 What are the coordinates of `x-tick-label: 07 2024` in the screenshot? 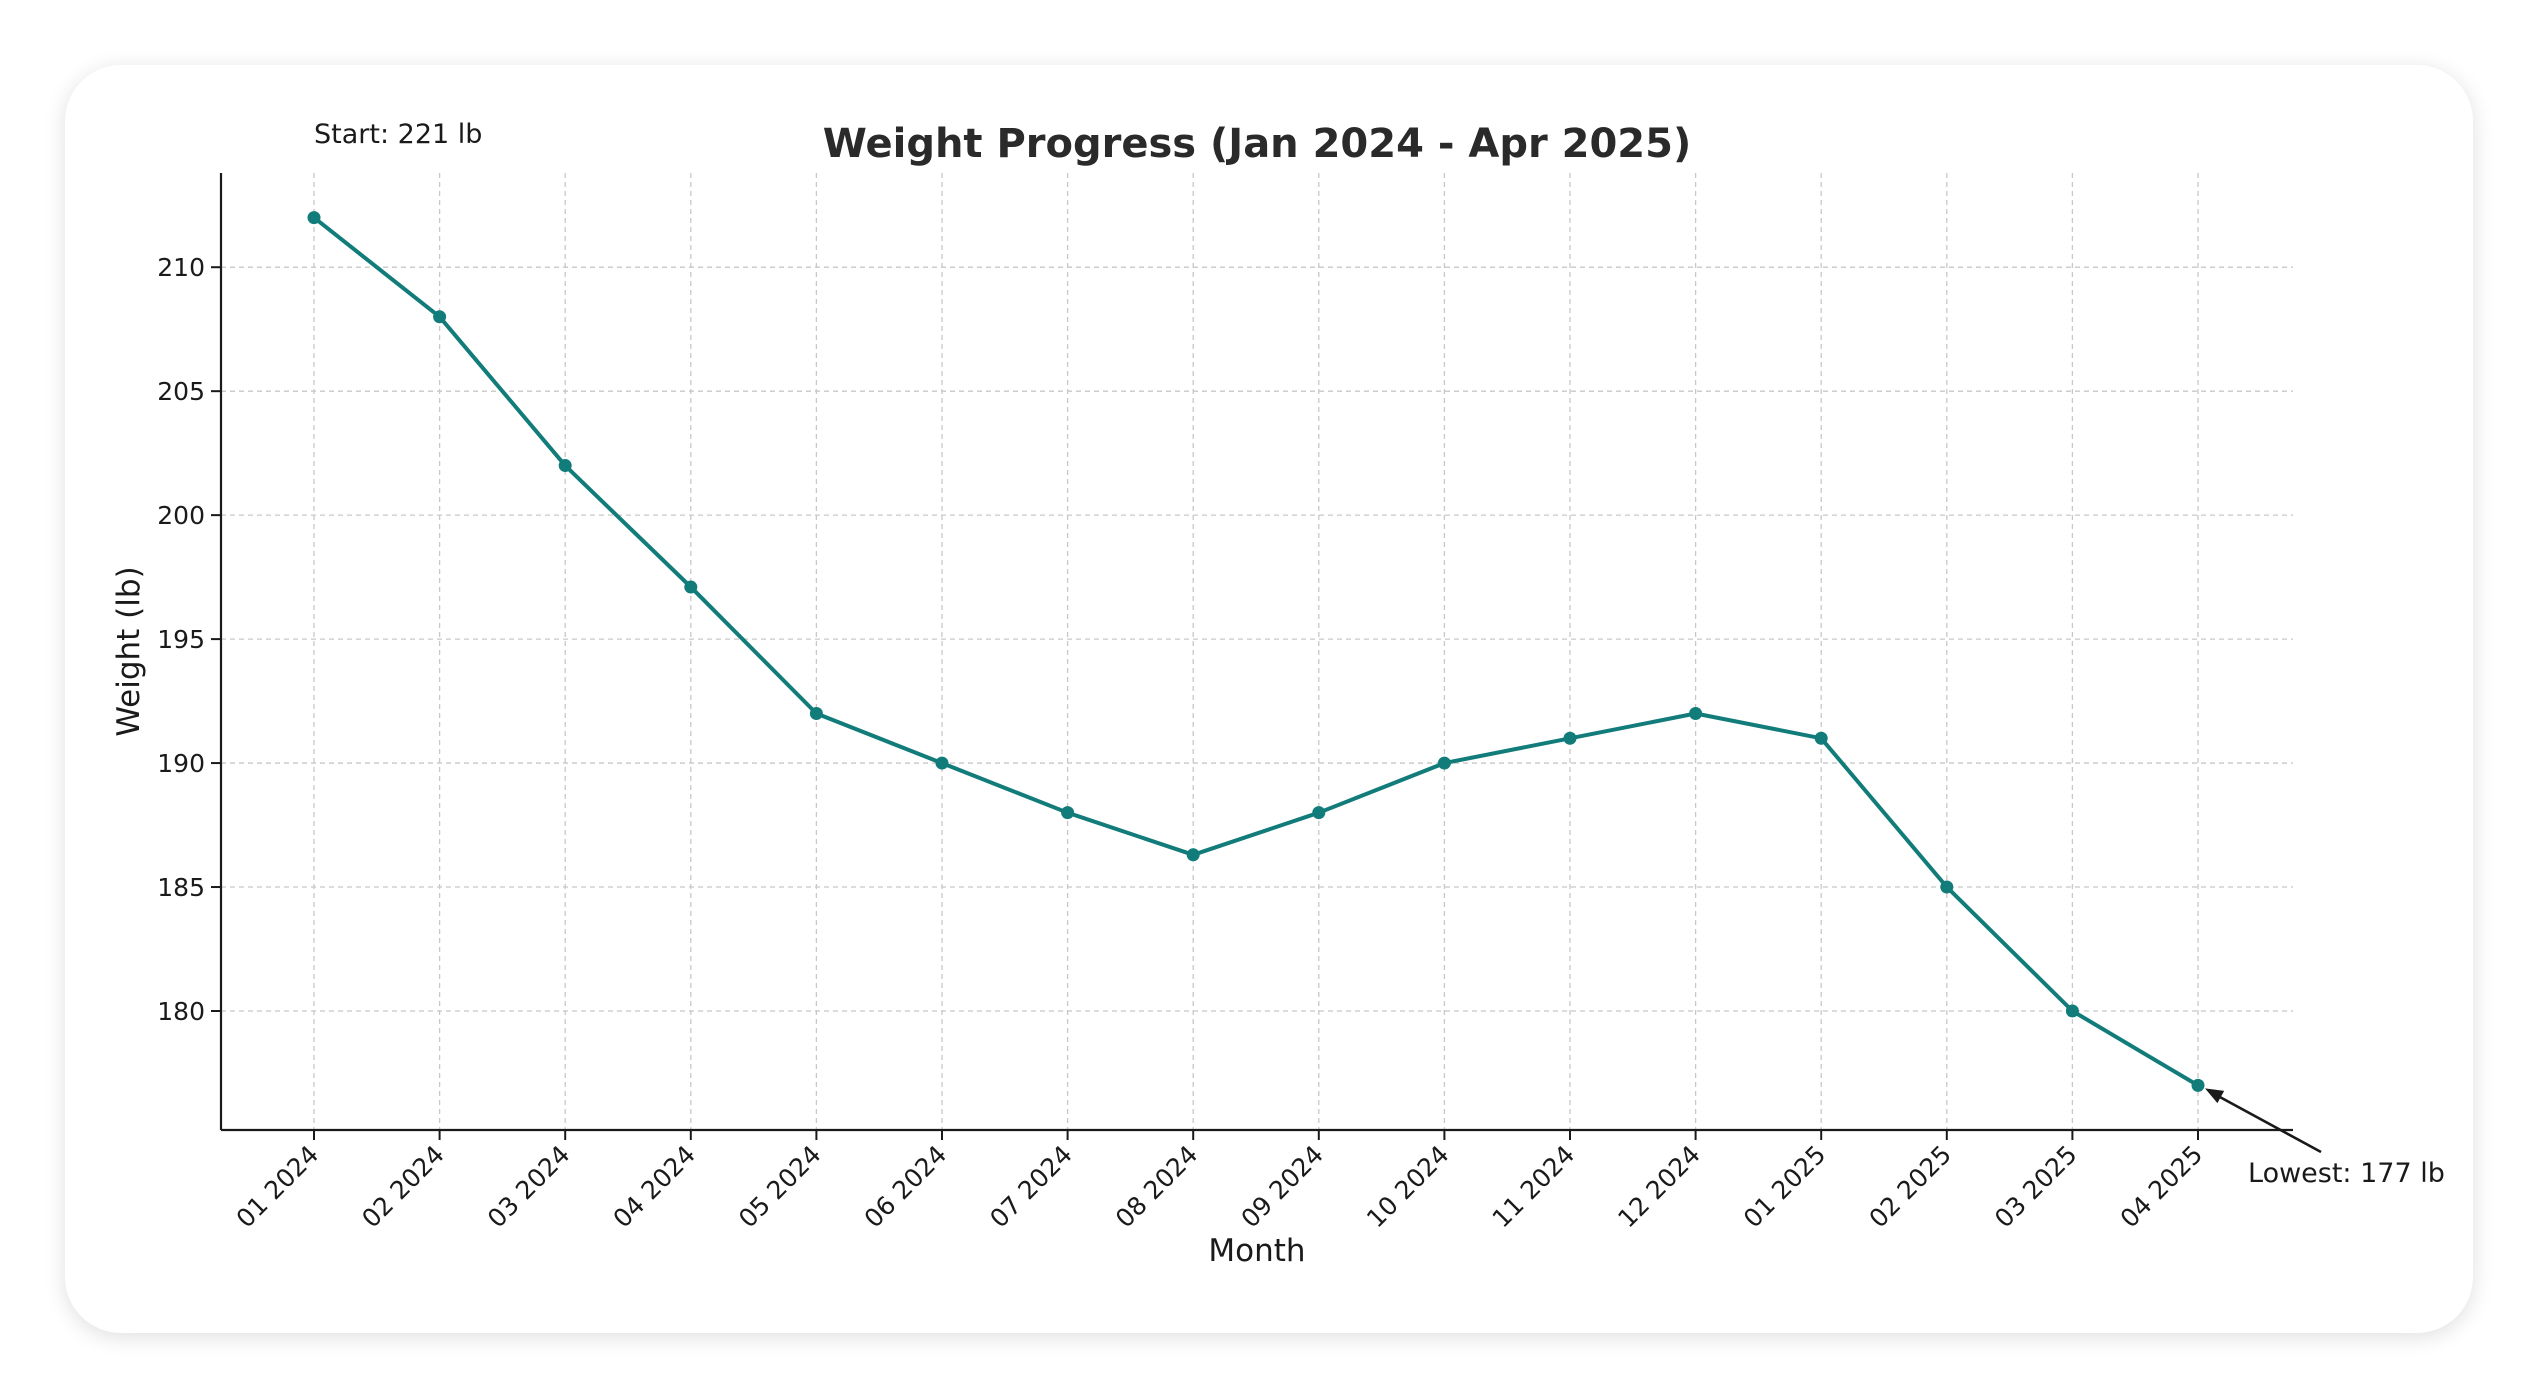 It's located at (1031, 1187).